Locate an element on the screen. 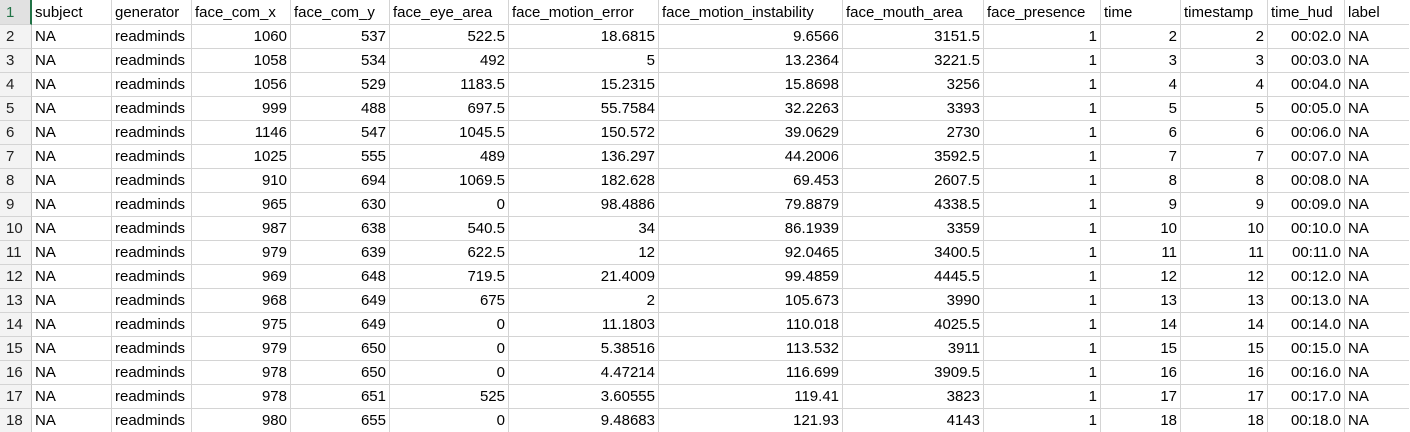 This screenshot has height=432, width=1410. table-cell: 719.5 is located at coordinates (449, 277).